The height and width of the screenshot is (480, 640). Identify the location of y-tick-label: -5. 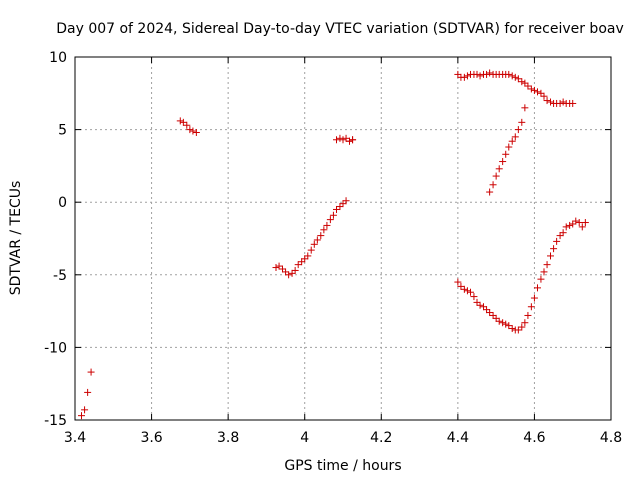
(60, 276).